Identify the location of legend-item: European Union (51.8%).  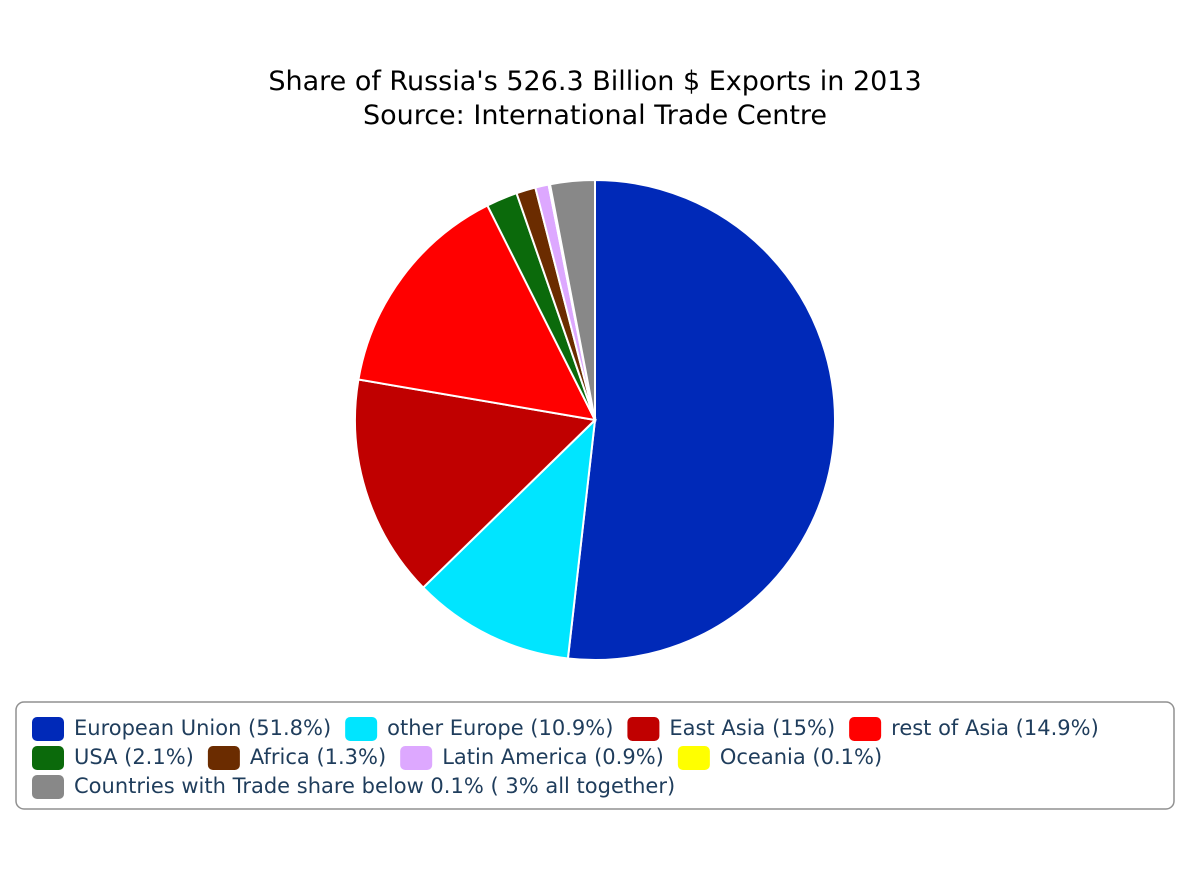
(181, 728).